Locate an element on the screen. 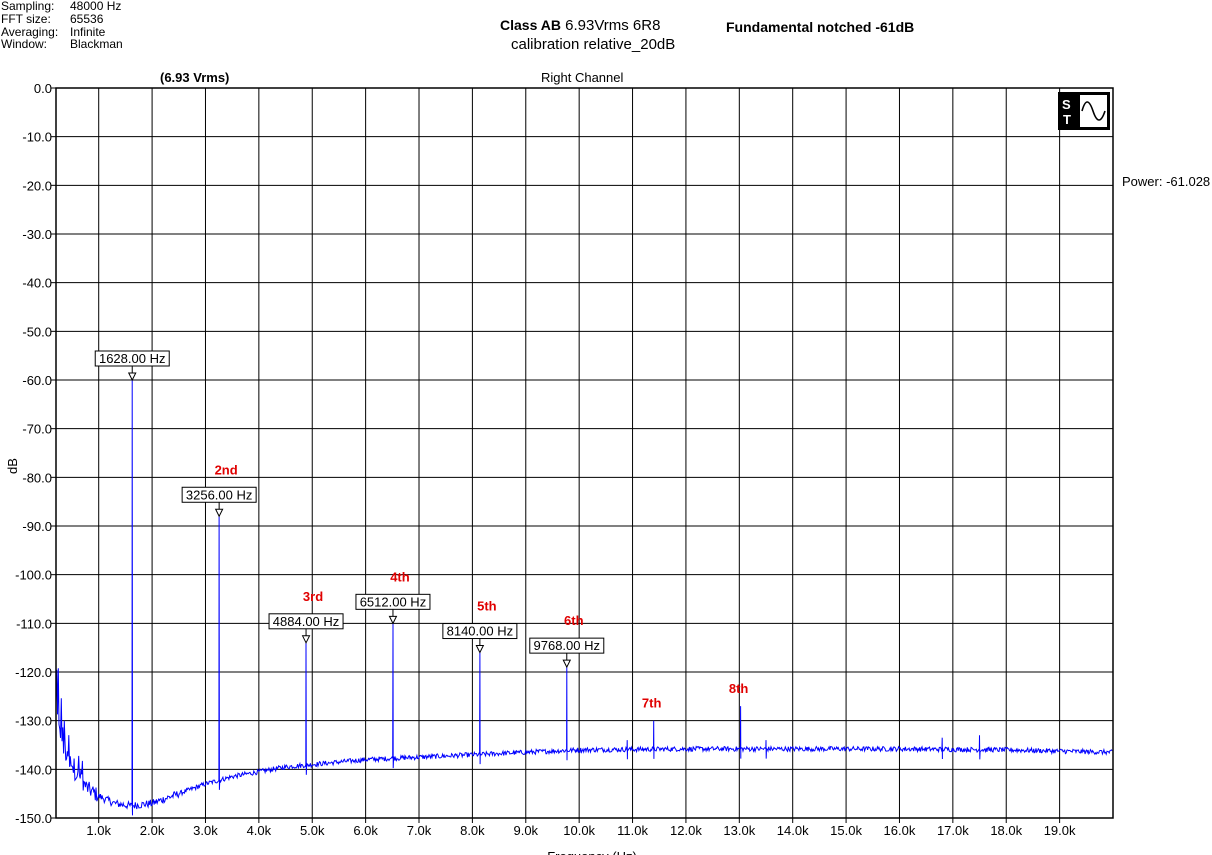 The width and height of the screenshot is (1212, 855). y-tick-label: -10.0 is located at coordinates (37, 137).